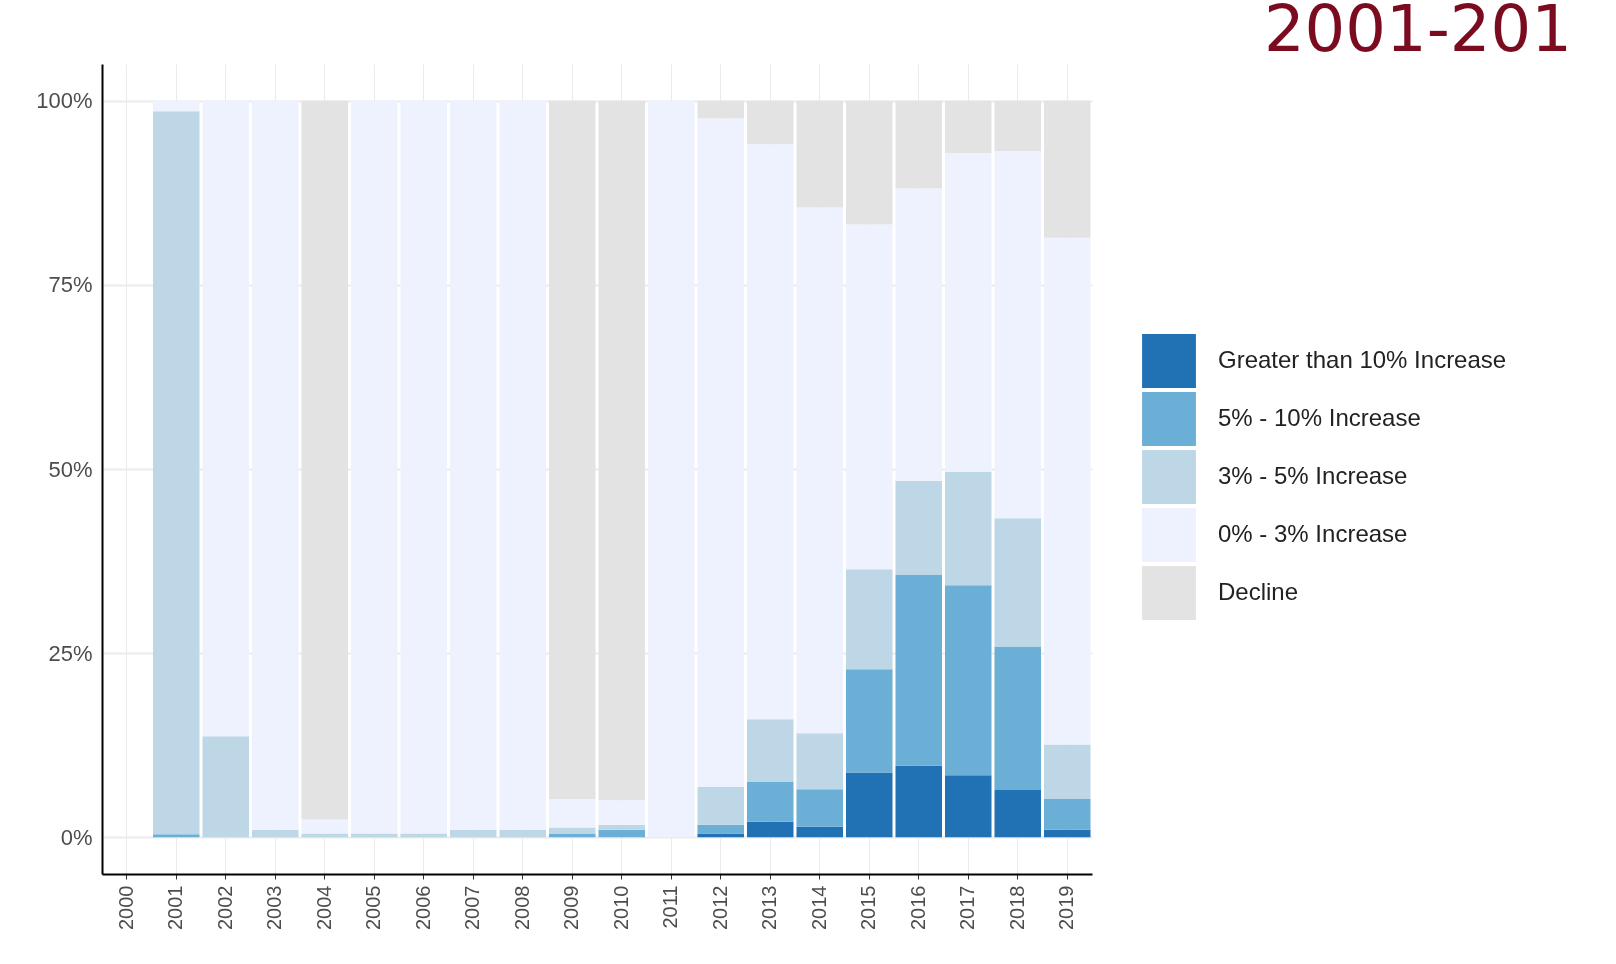 This screenshot has width=1616, height=964. Describe the element at coordinates (521, 907) in the screenshot. I see `x-tick-label: 2008` at that location.